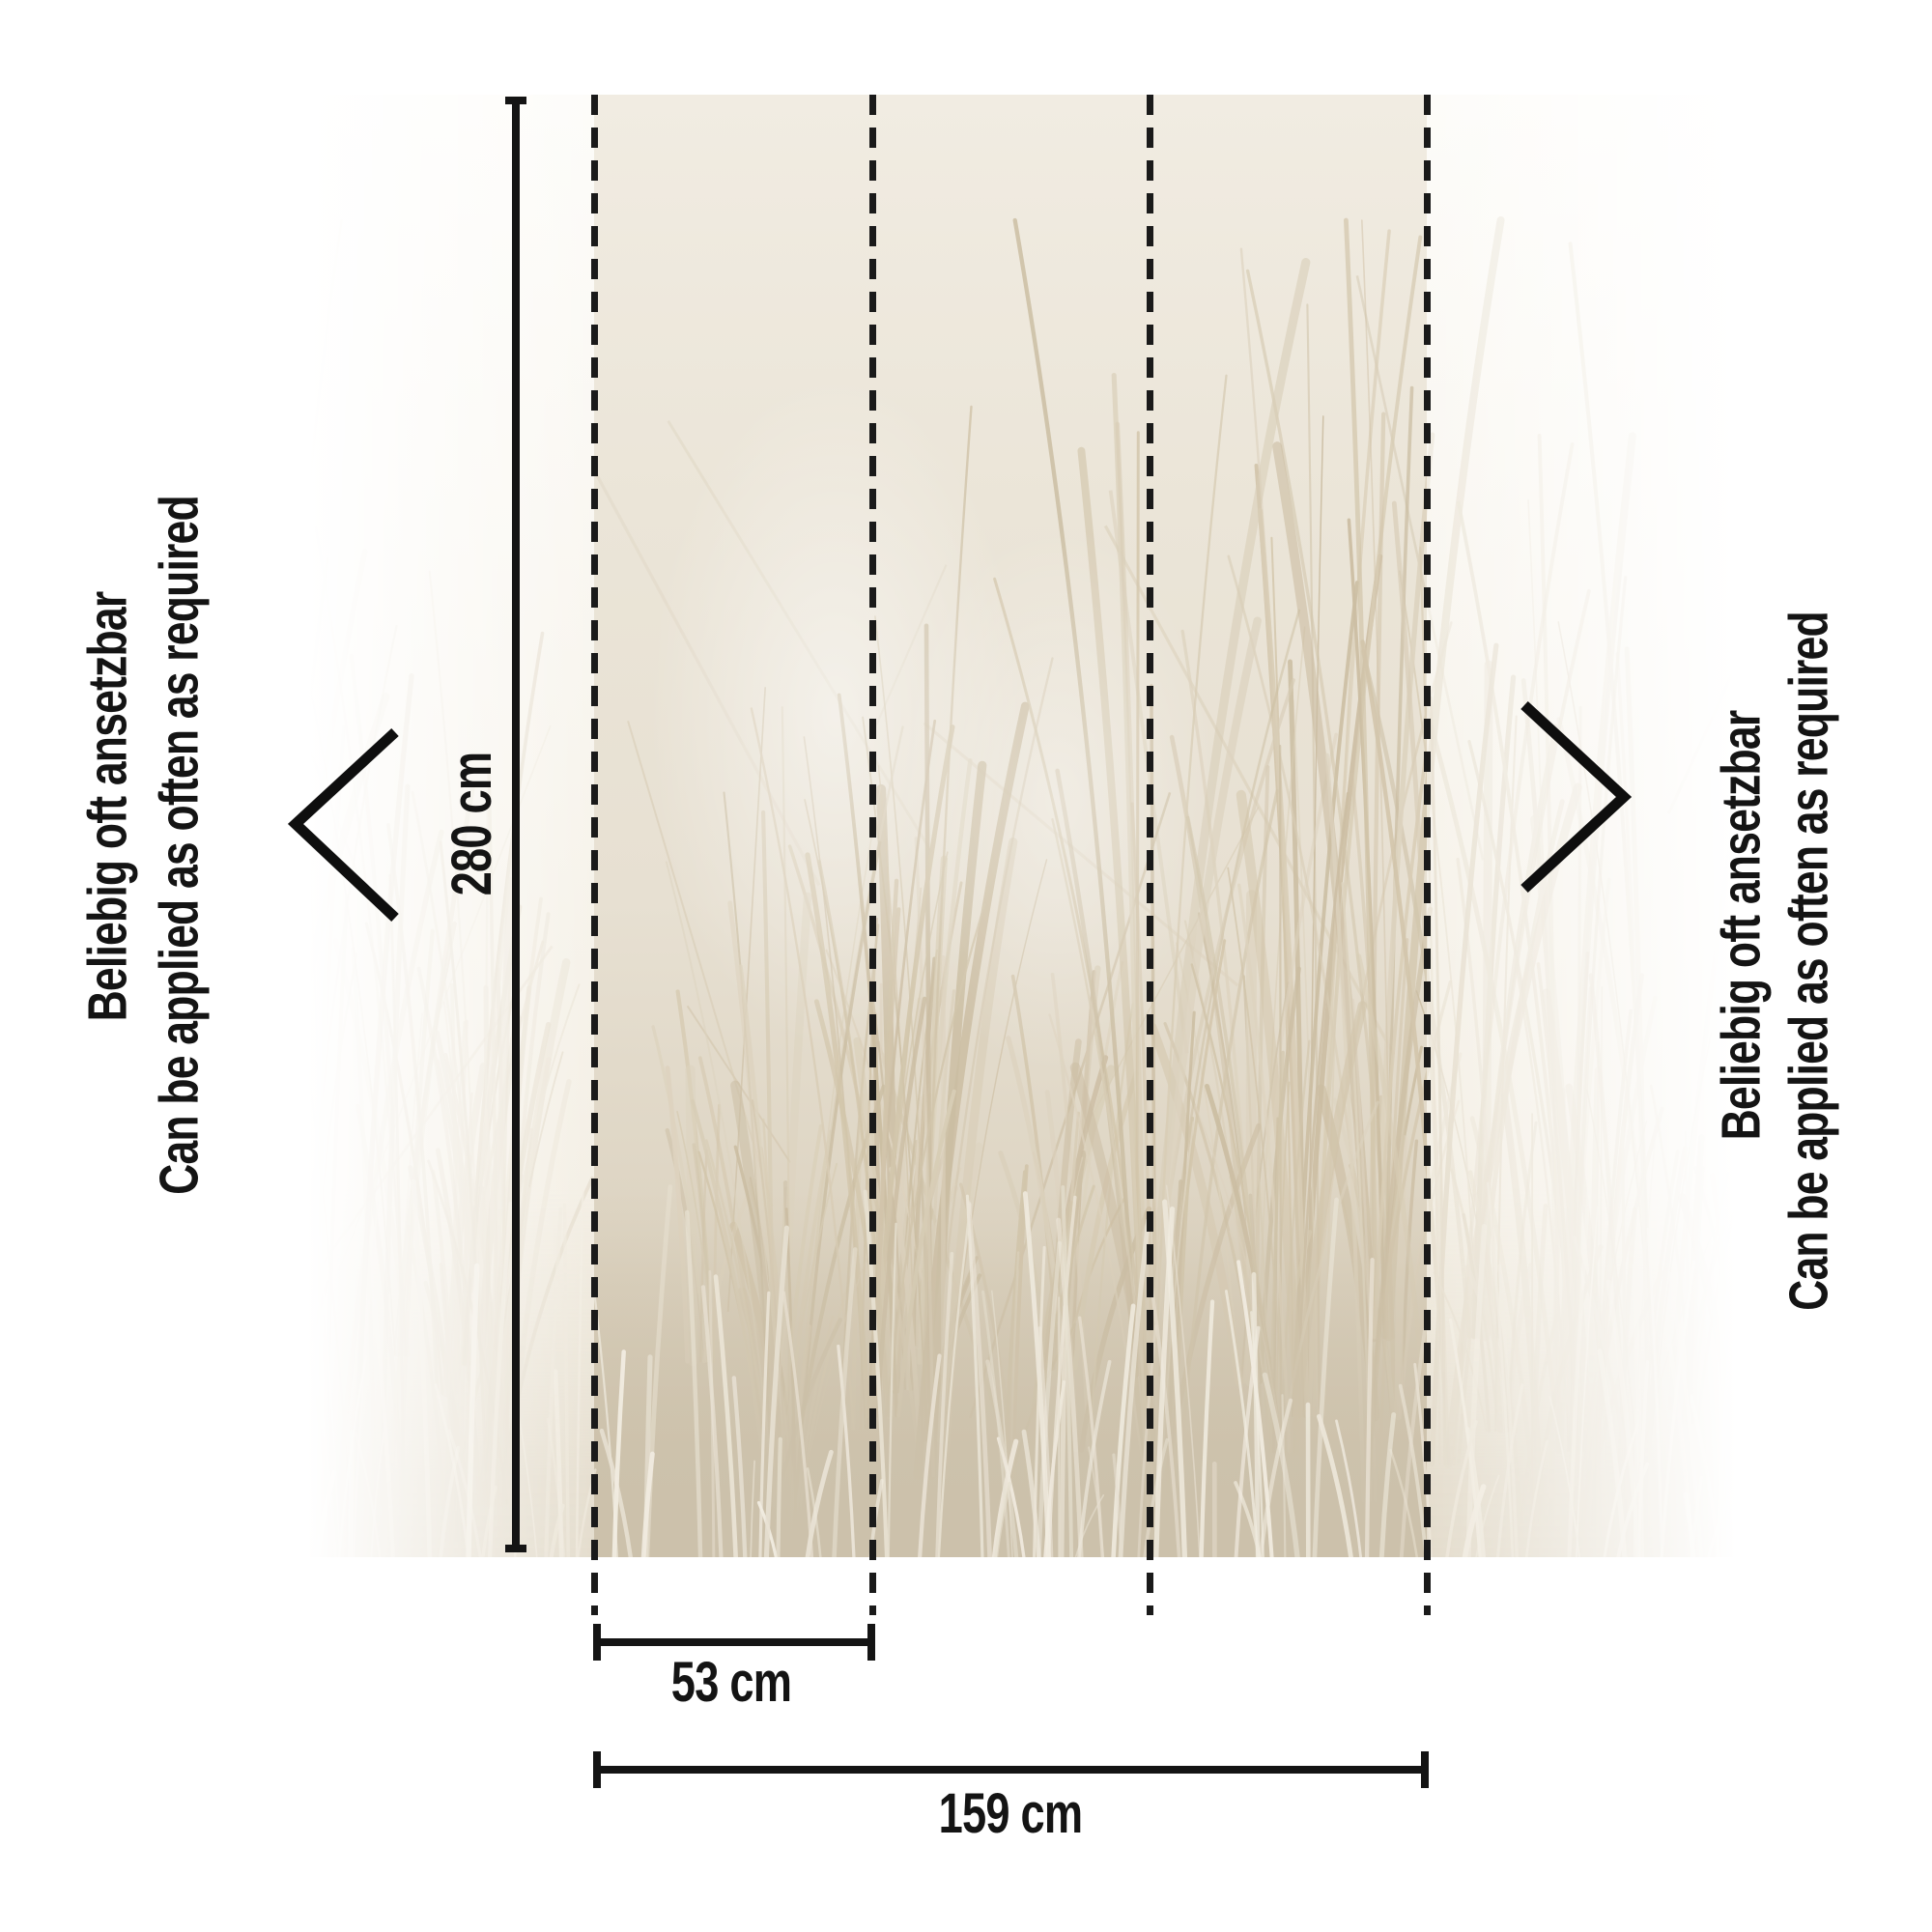 The image size is (1932, 1932). What do you see at coordinates (597, 1642) in the screenshot?
I see `strip-width-cap-left` at bounding box center [597, 1642].